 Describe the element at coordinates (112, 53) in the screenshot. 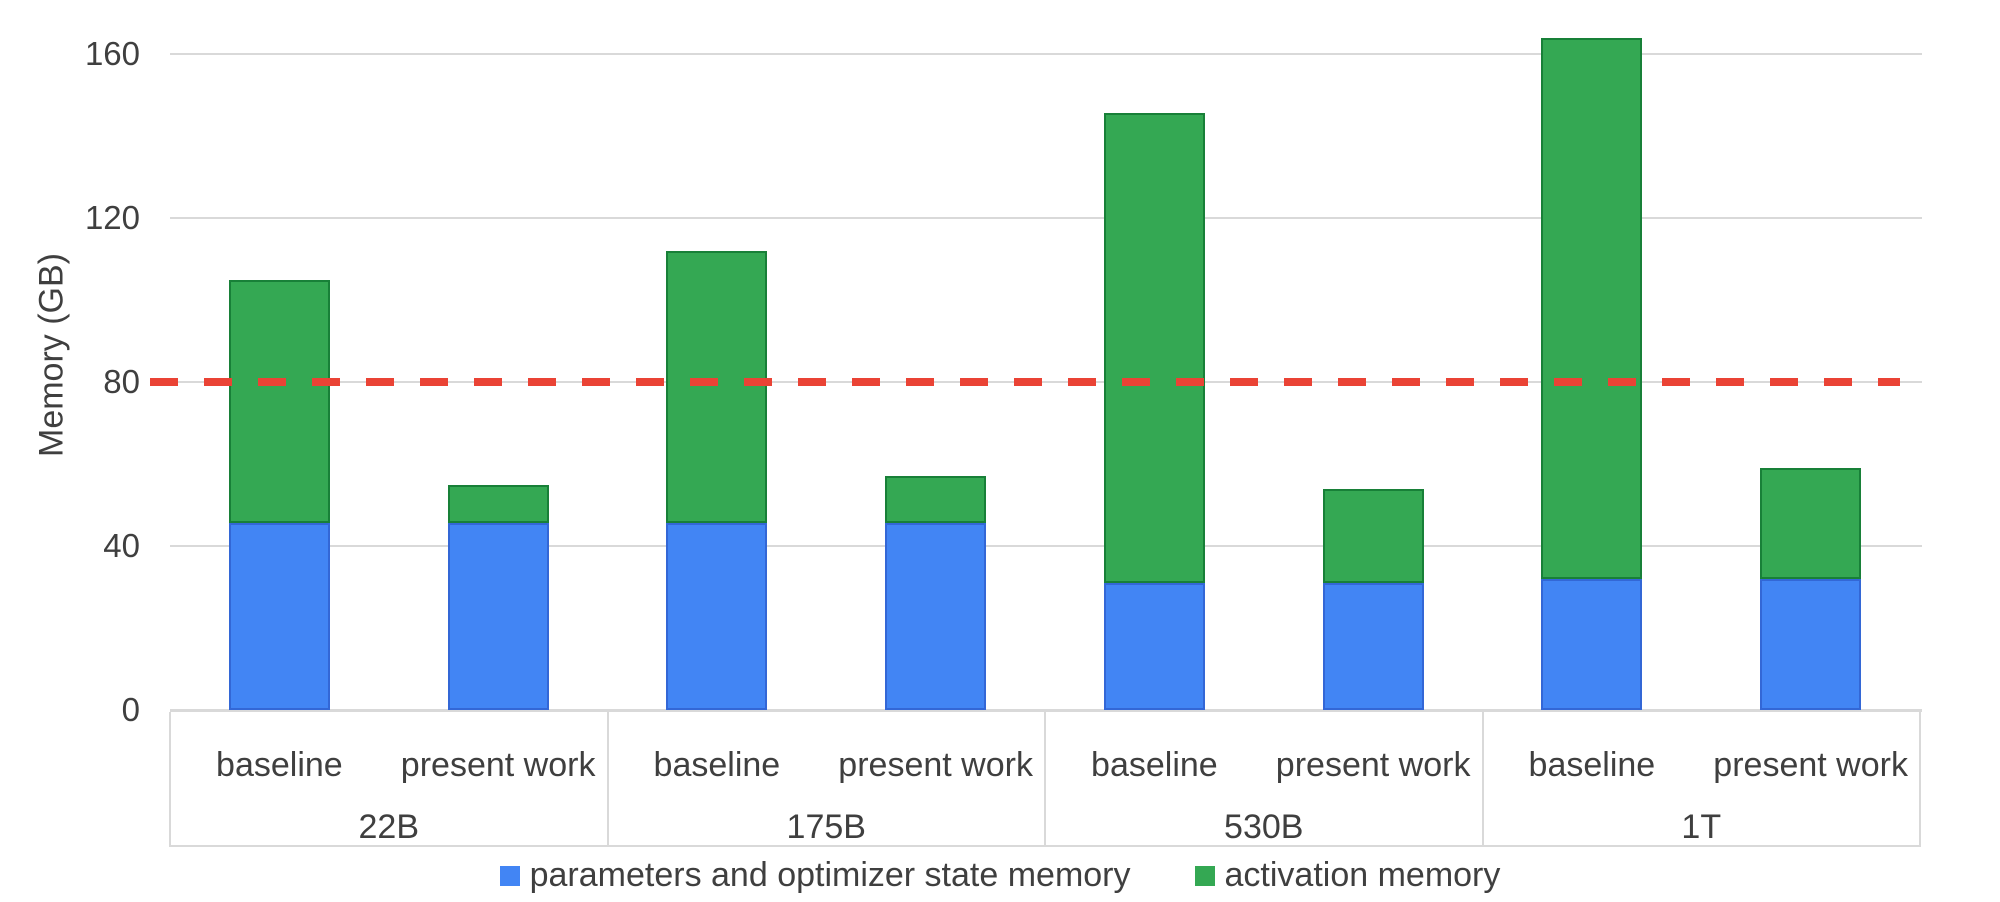

I see `y-tick-label: 160` at that location.